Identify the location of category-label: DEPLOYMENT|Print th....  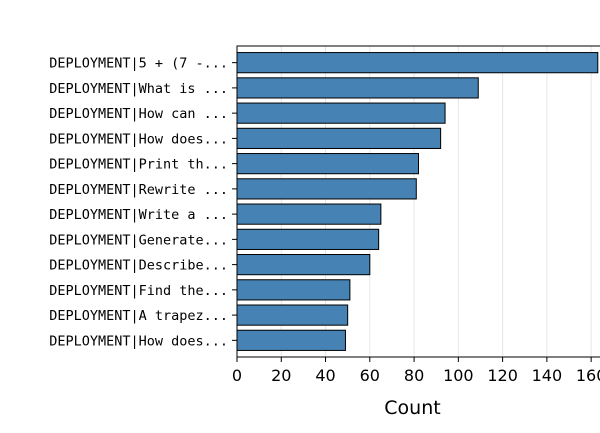
(138, 165).